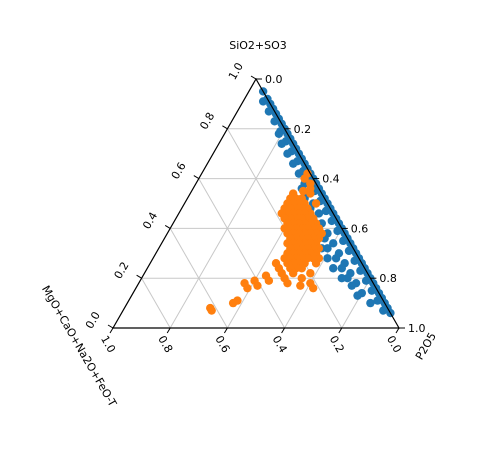 The width and height of the screenshot is (485, 454). What do you see at coordinates (303, 129) in the screenshot?
I see `right-axis-tick-label: 0.2` at bounding box center [303, 129].